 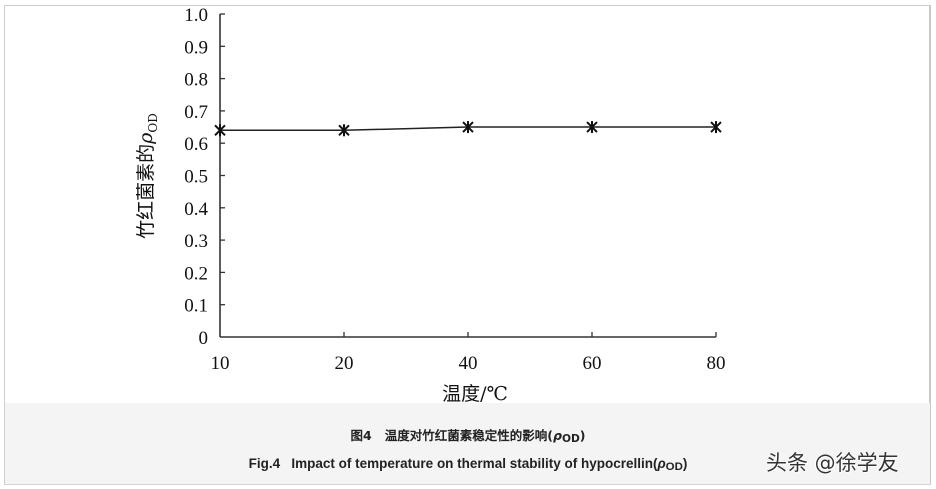 I want to click on y-tick-label: 0, so click(x=204, y=338).